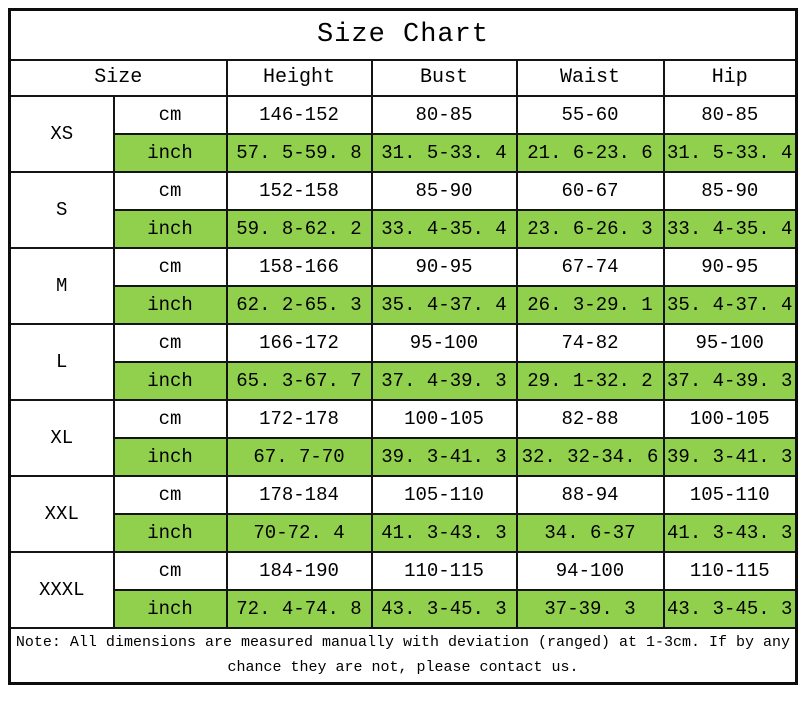 The width and height of the screenshot is (800, 704). I want to click on value-cell: 72. 4-74. 8, so click(299, 608).